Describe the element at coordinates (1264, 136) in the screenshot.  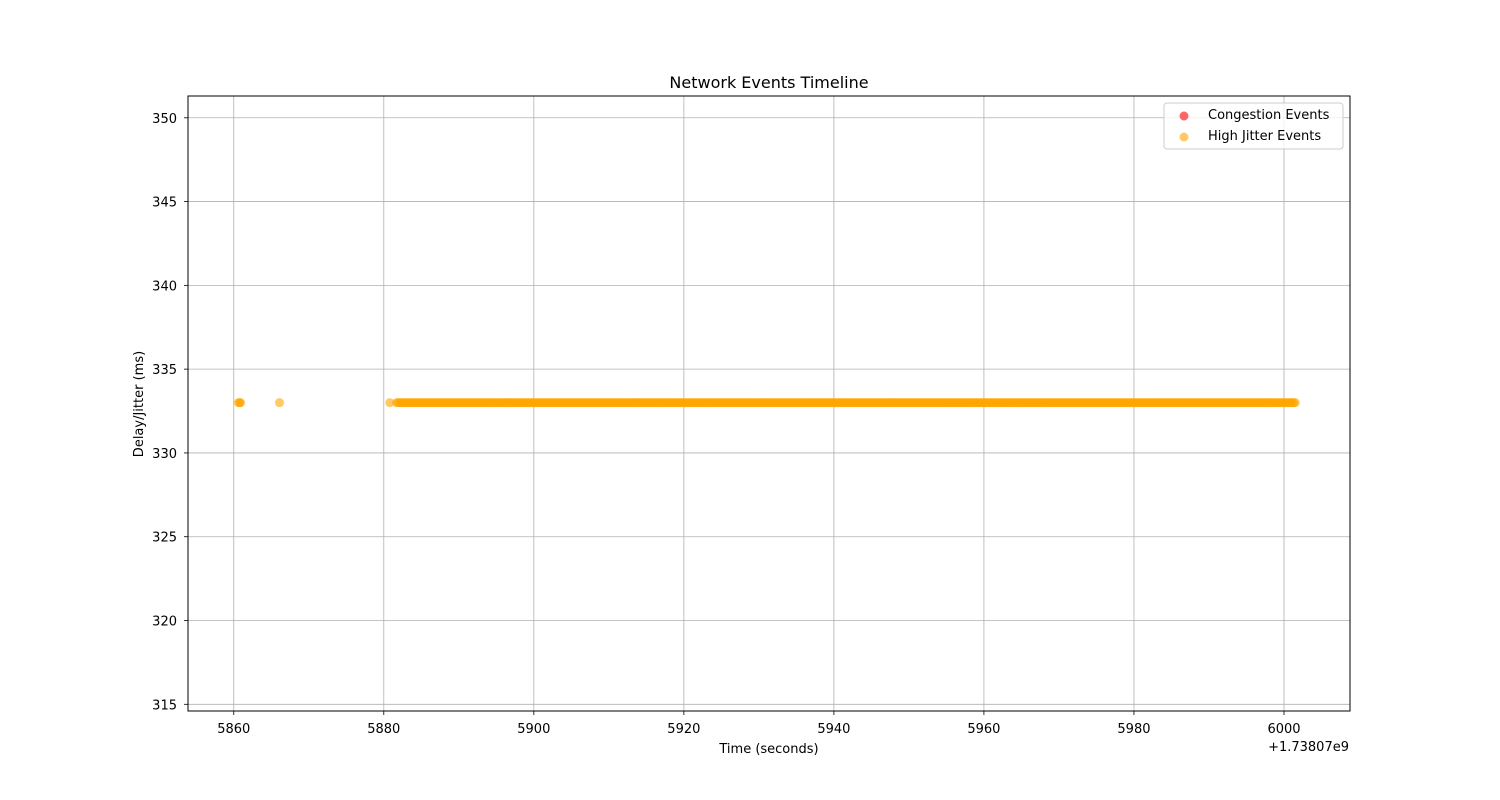
I see `legend-label-high-jitter: High Jitter Events` at that location.